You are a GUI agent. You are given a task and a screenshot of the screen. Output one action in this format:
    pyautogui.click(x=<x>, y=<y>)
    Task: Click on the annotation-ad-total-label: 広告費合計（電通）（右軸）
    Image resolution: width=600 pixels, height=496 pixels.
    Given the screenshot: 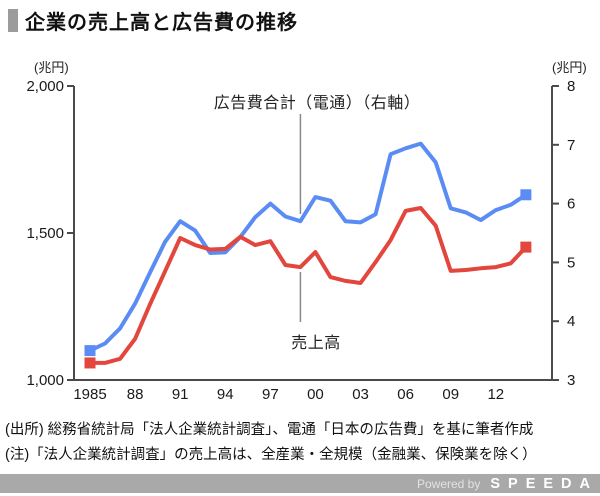 What is the action you would take?
    pyautogui.click(x=317, y=103)
    